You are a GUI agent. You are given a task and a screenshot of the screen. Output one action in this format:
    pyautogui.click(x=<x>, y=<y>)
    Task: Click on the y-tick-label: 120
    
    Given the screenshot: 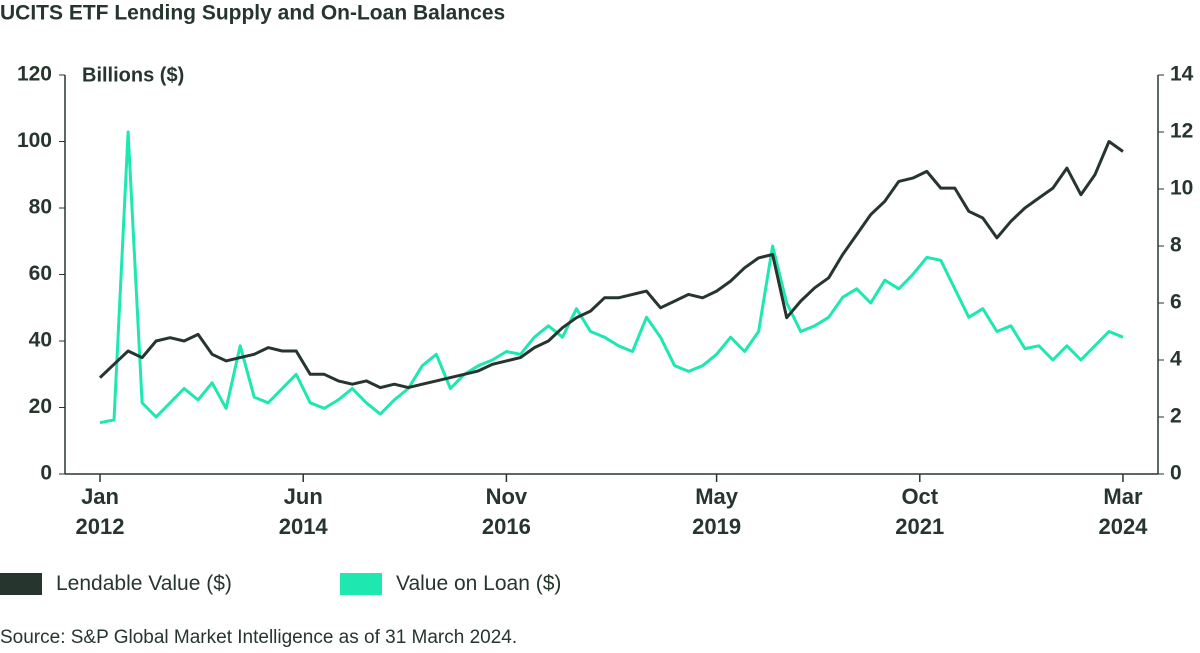 What is the action you would take?
    pyautogui.click(x=34, y=74)
    